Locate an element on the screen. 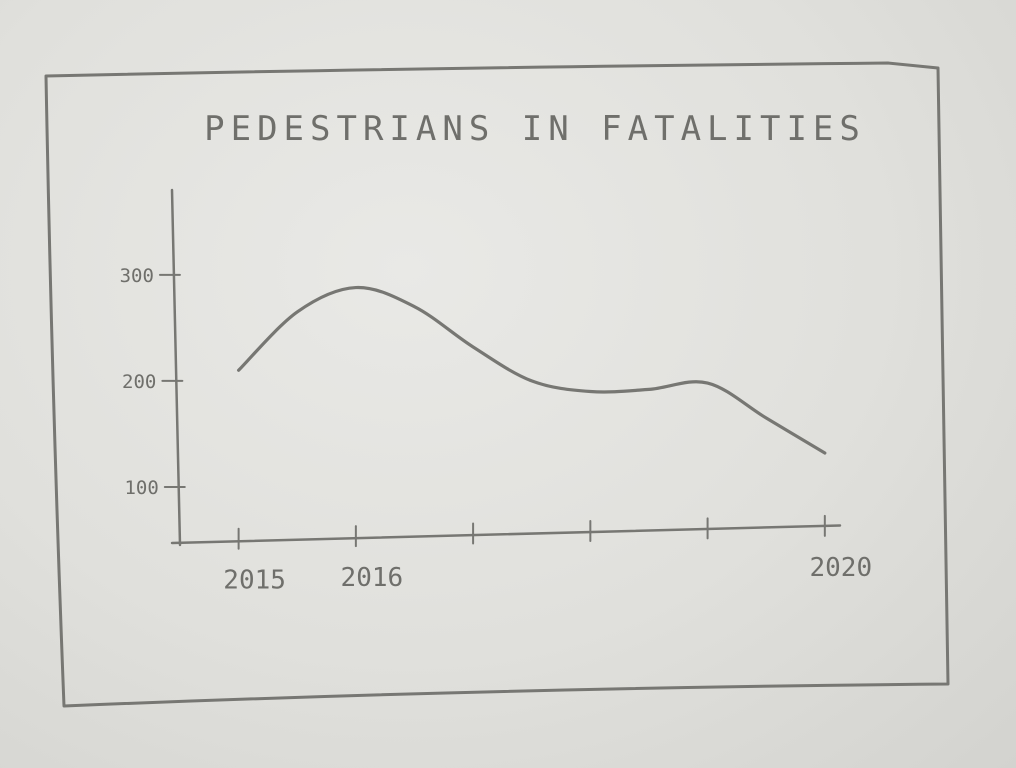 This screenshot has width=1016, height=768. series-line is located at coordinates (532, 370).